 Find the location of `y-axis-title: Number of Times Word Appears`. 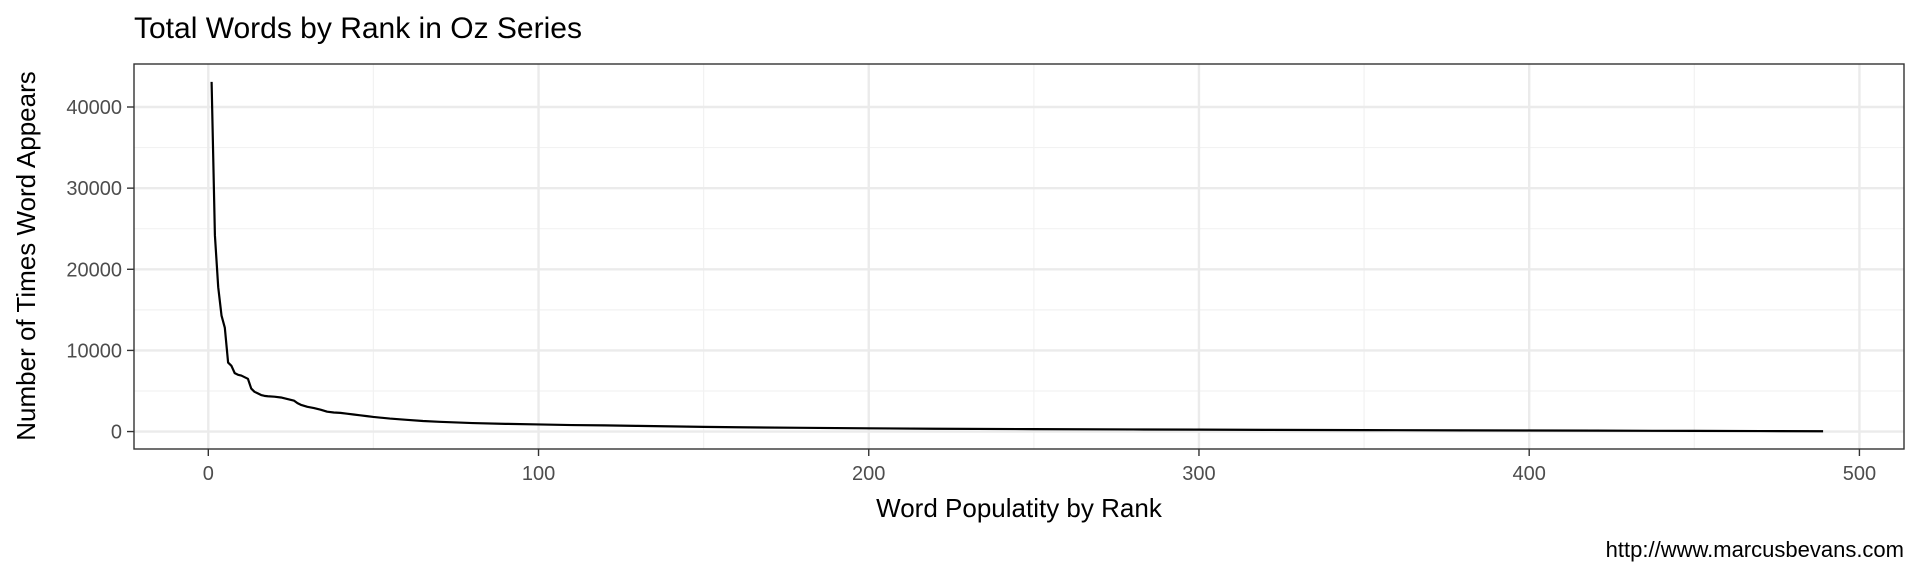

y-axis-title: Number of Times Word Appears is located at coordinates (26, 255).